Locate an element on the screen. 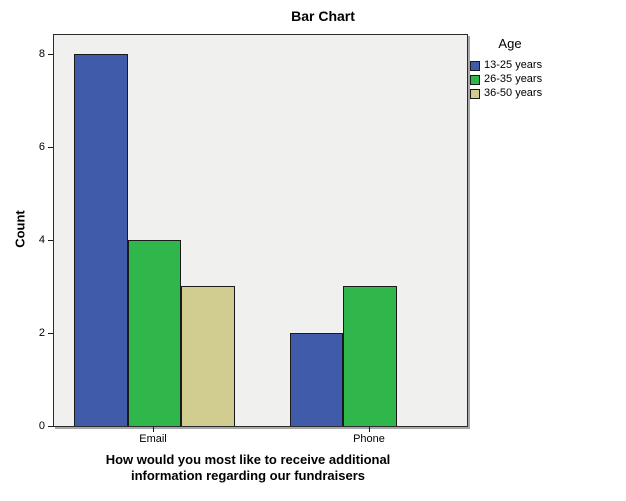 The height and width of the screenshot is (501, 626). legend-item-36-50-years: 36-50 years is located at coordinates (535, 93).